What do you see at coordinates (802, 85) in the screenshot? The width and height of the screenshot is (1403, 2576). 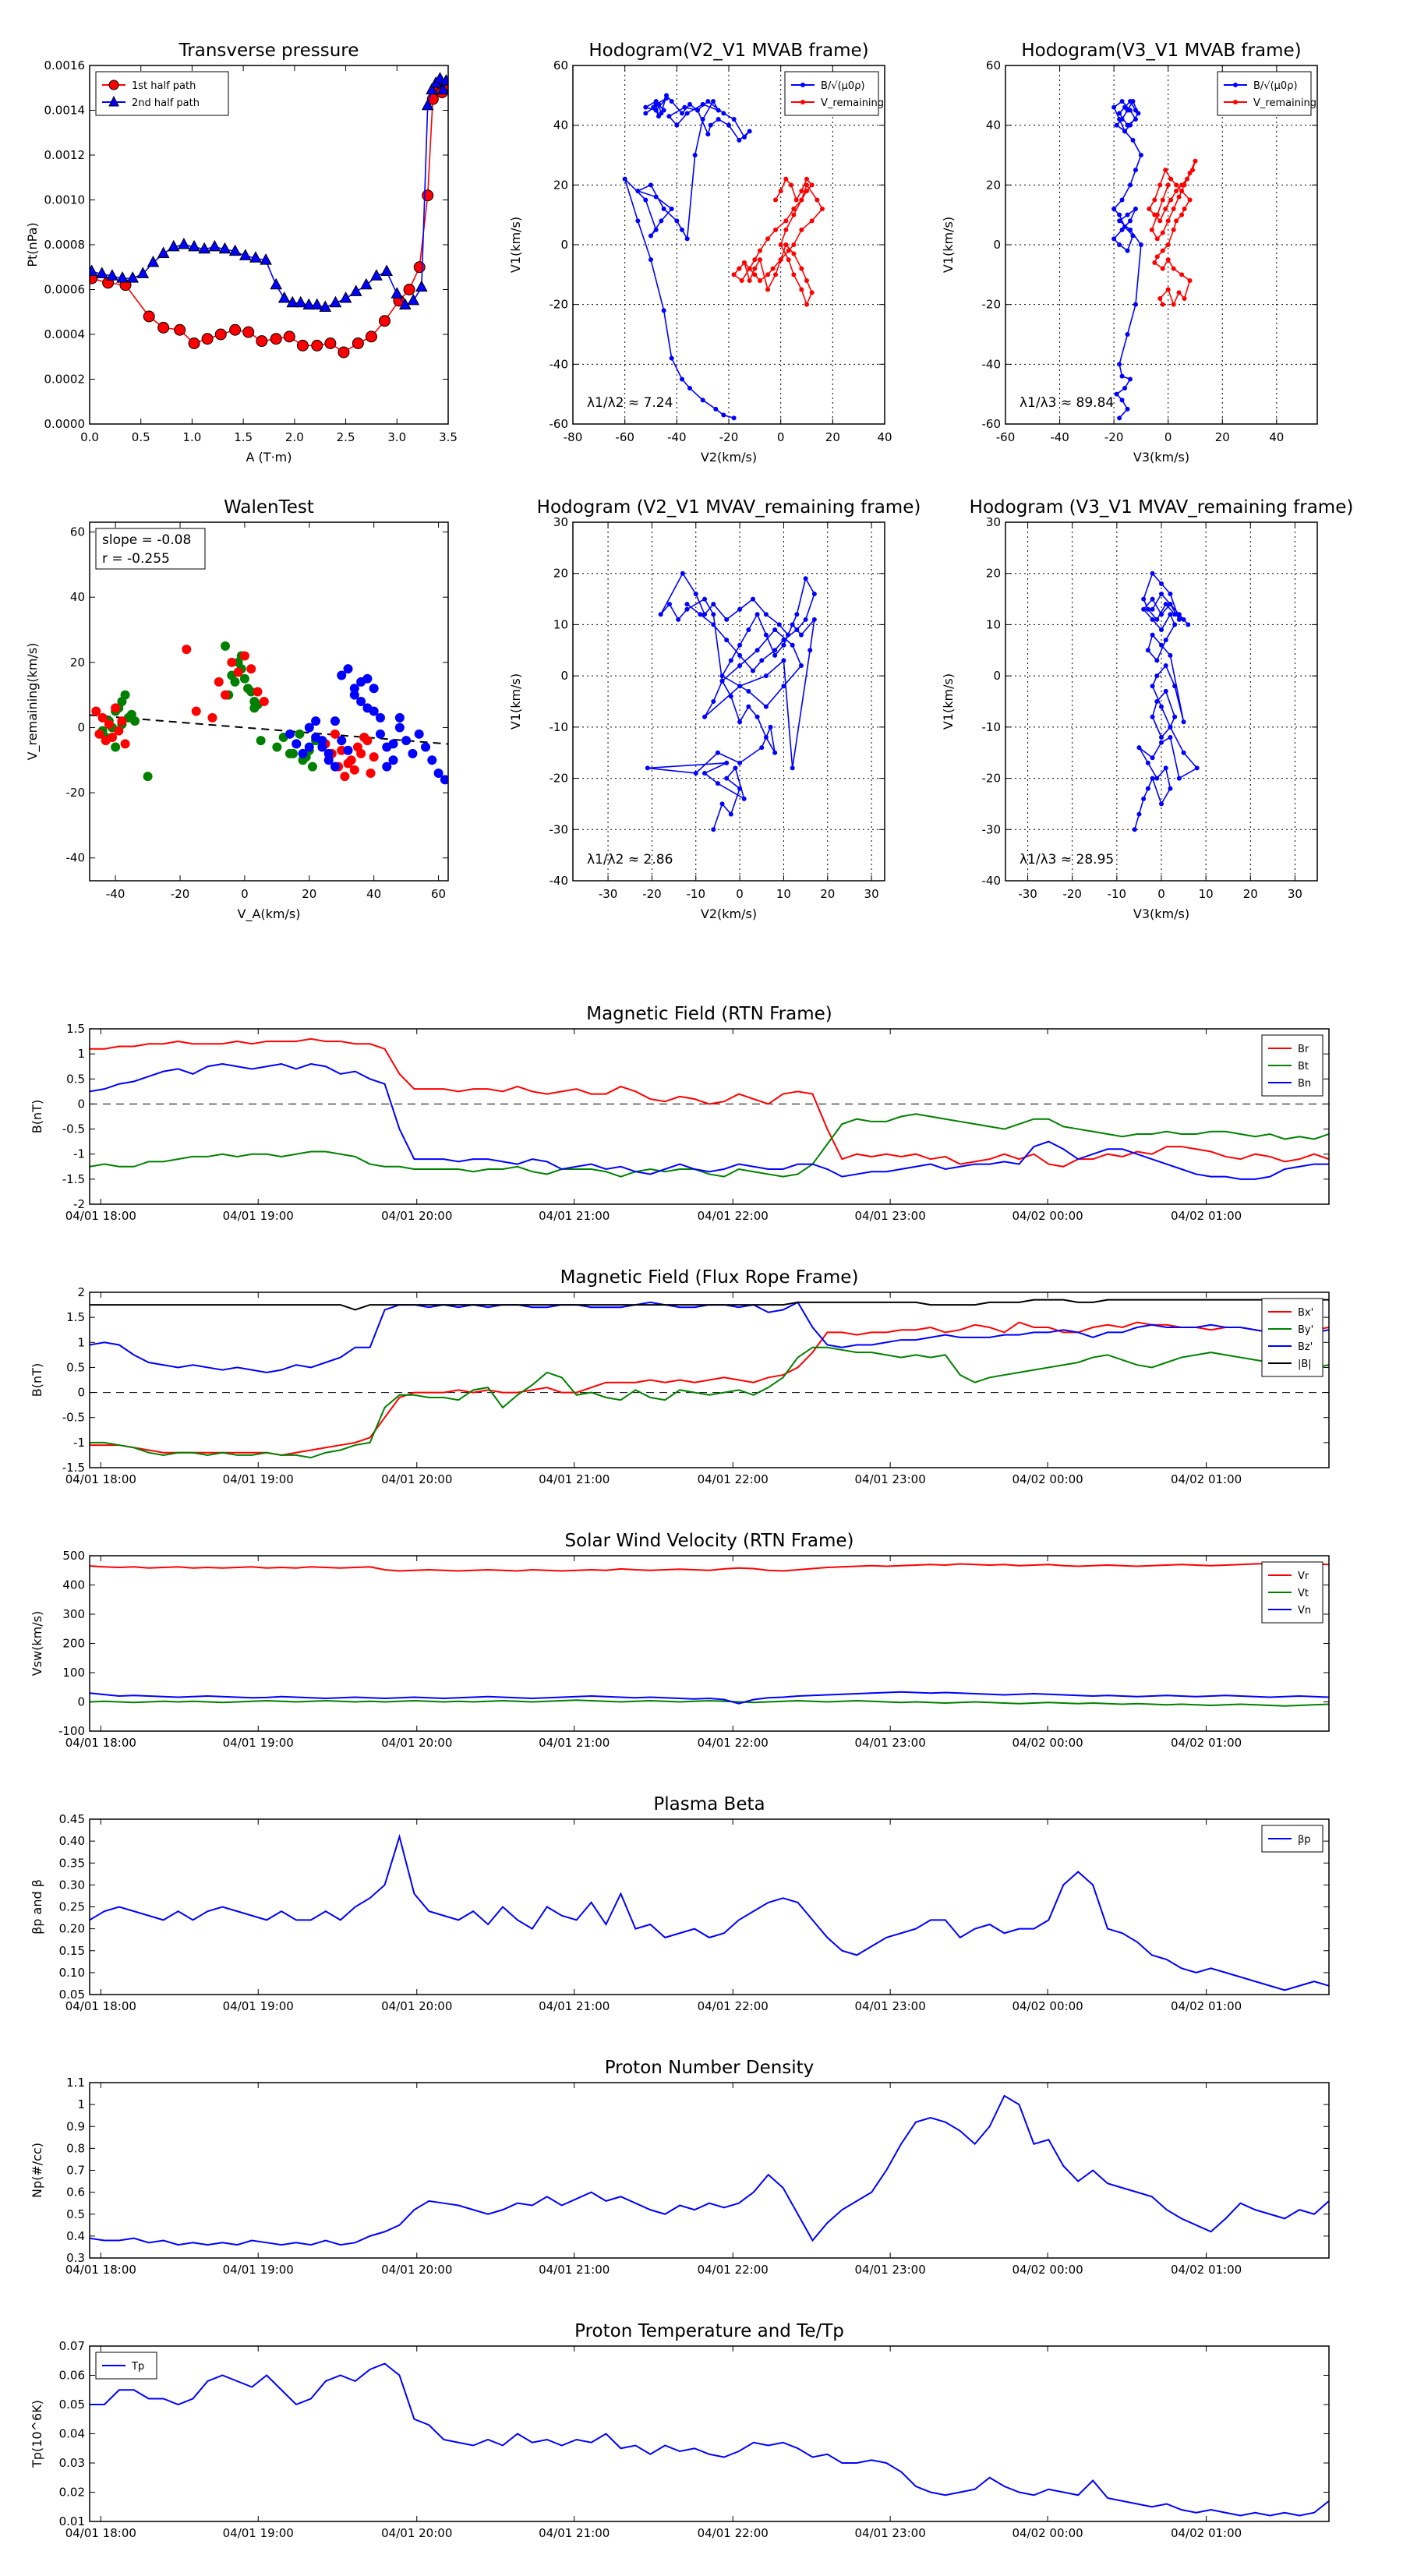 I see `legend-marker` at bounding box center [802, 85].